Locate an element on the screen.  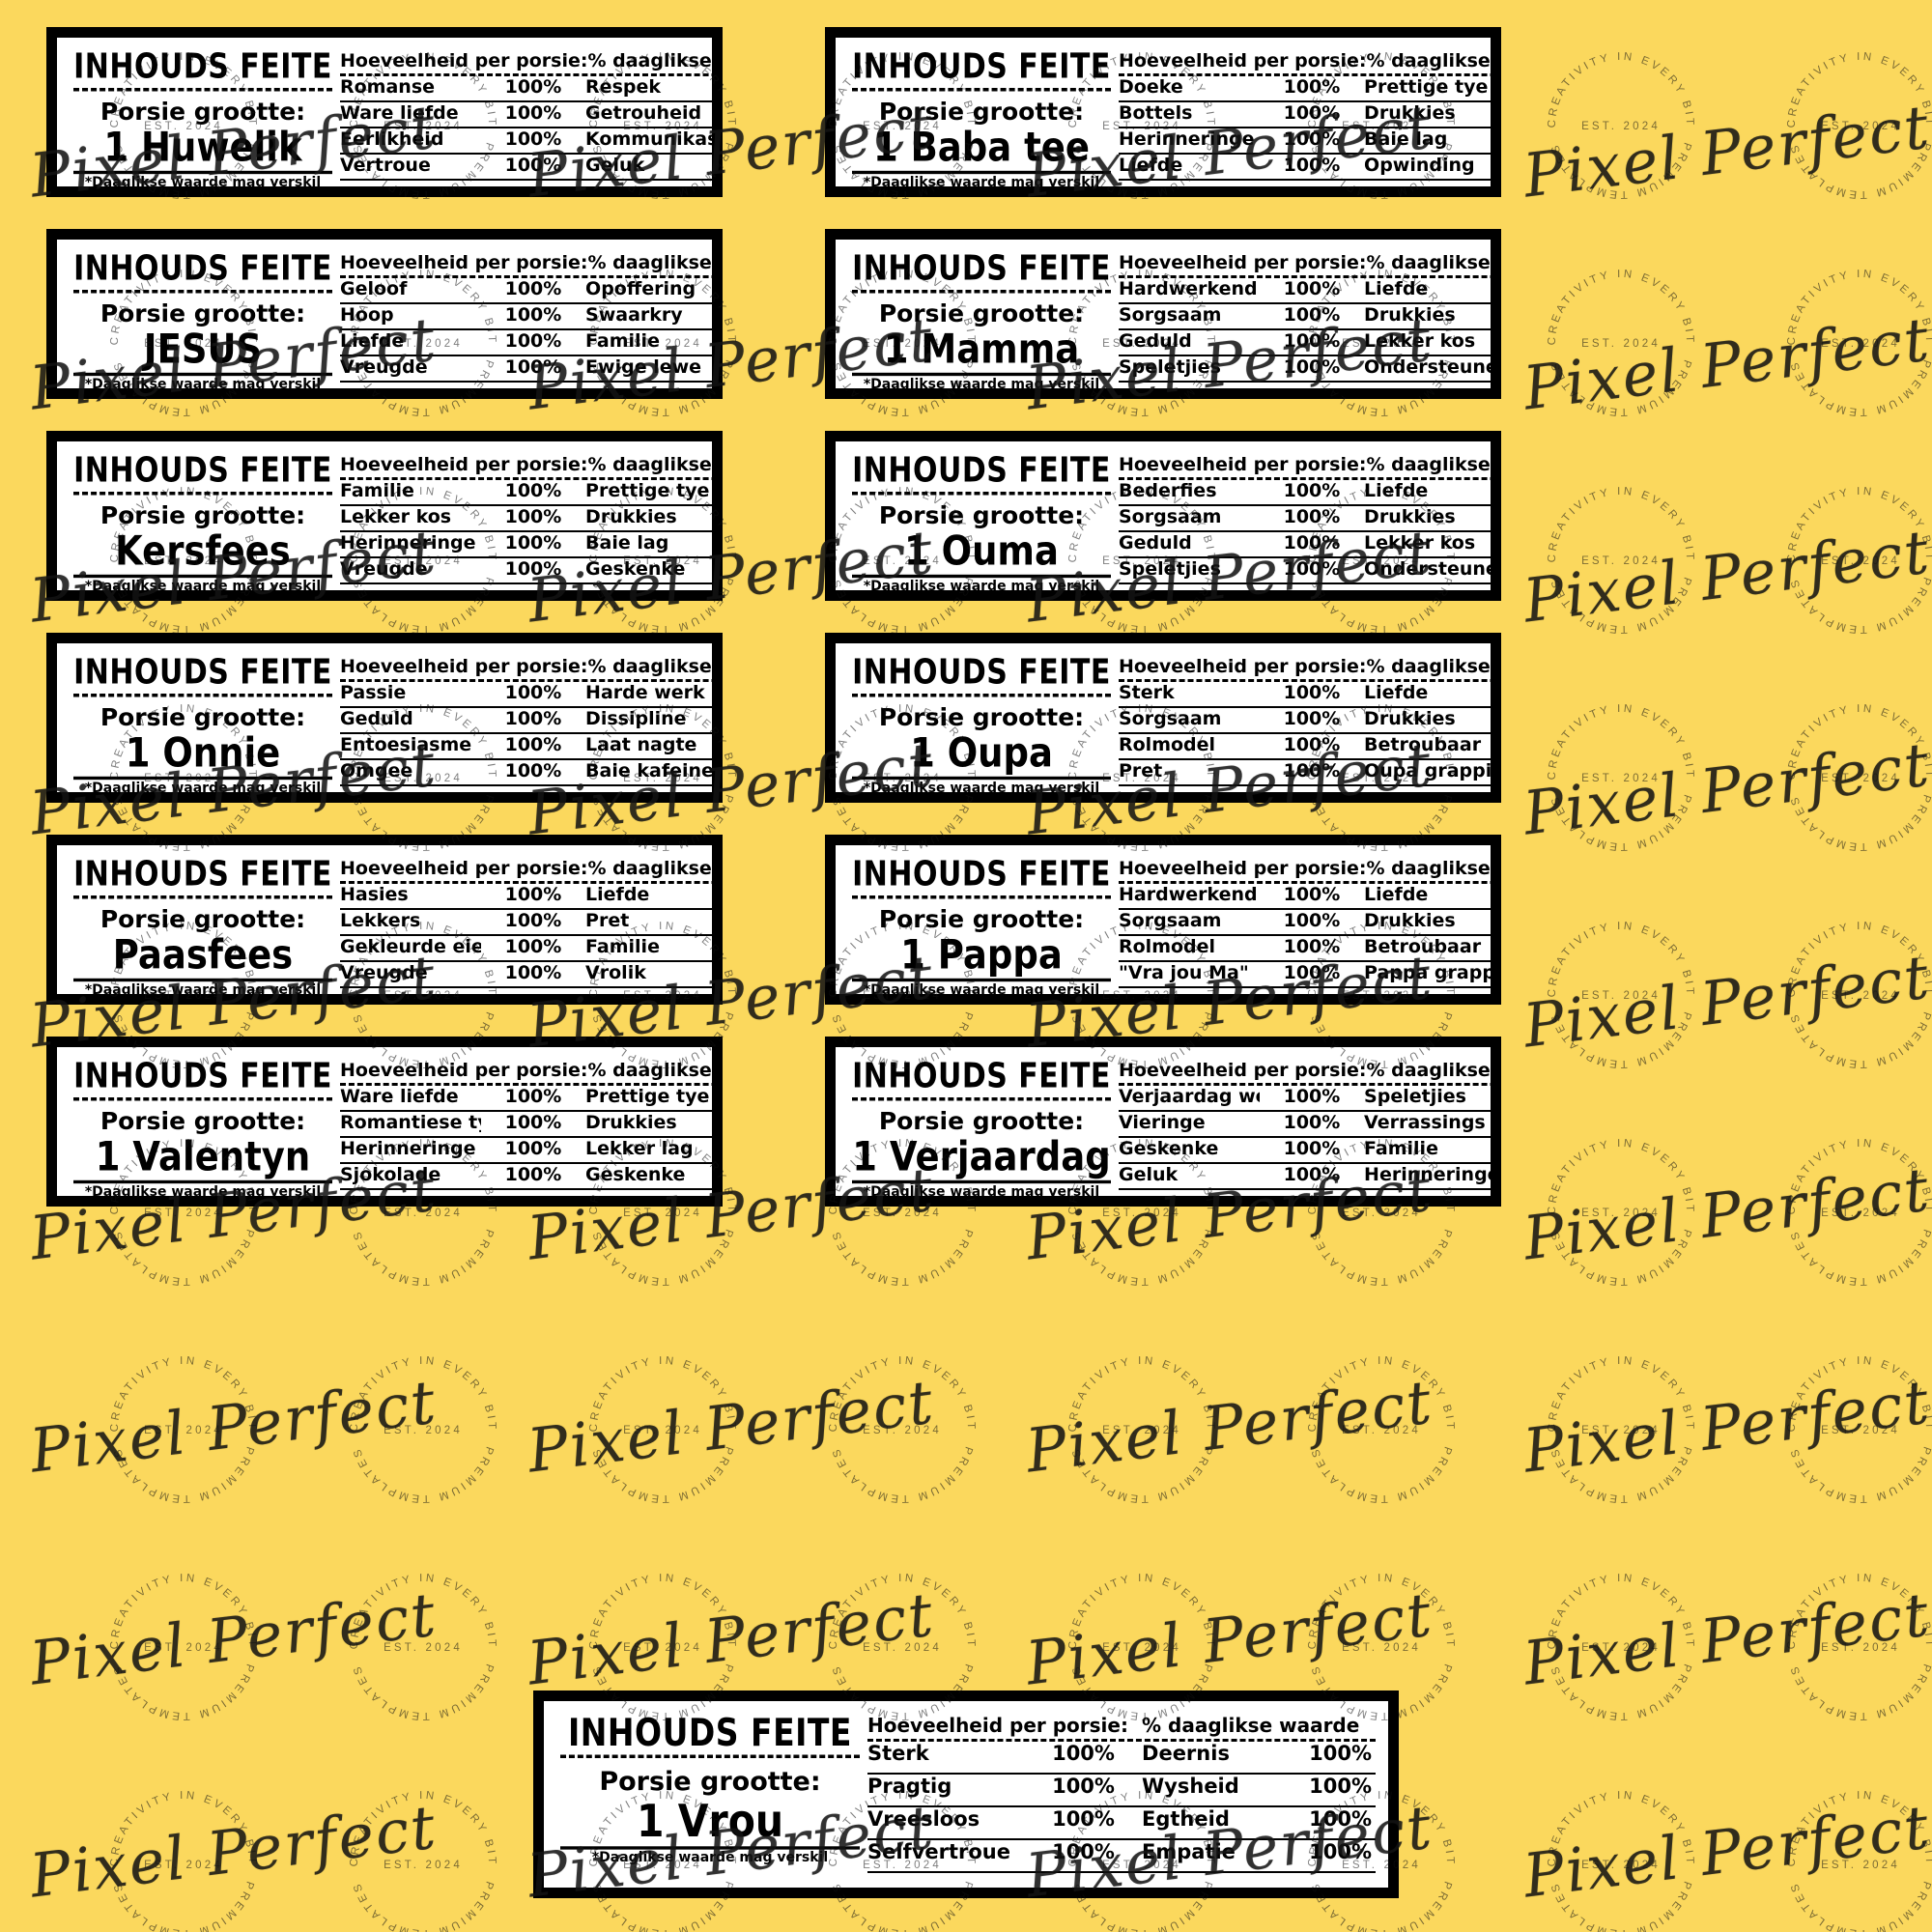
nutrition-row: Omgee 100% Baie kafeine 100% is located at coordinates (526, 773).